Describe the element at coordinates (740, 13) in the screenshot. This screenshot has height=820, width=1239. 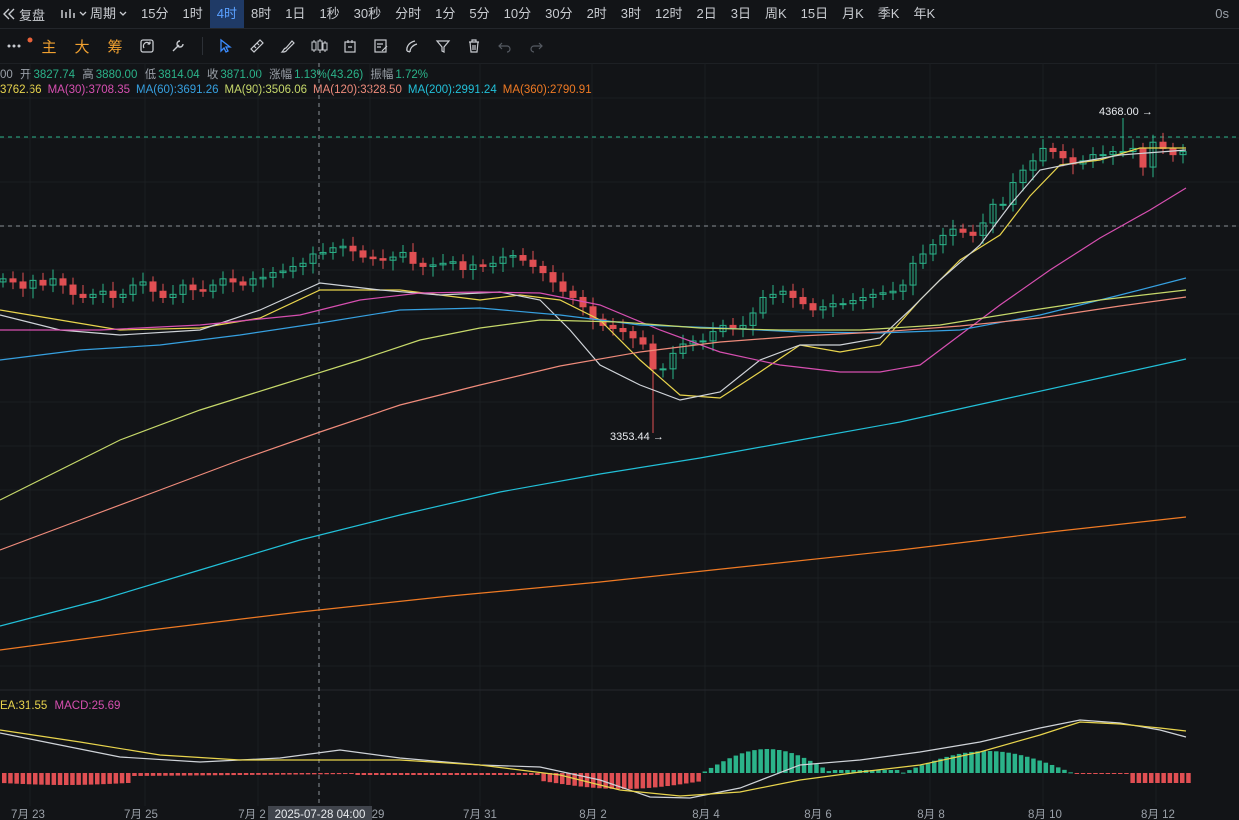
I see `interval-tab: 3日` at that location.